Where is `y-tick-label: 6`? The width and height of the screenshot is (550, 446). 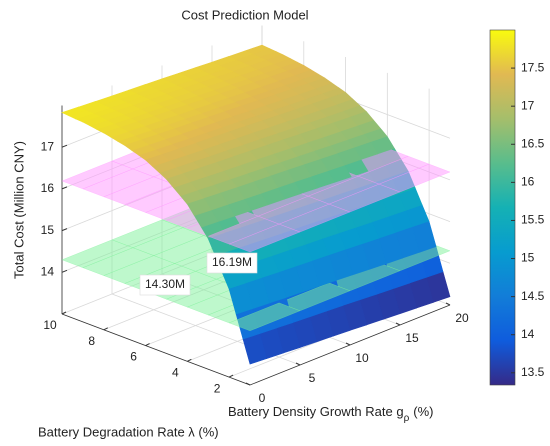
y-tick-label: 6 is located at coordinates (133, 357).